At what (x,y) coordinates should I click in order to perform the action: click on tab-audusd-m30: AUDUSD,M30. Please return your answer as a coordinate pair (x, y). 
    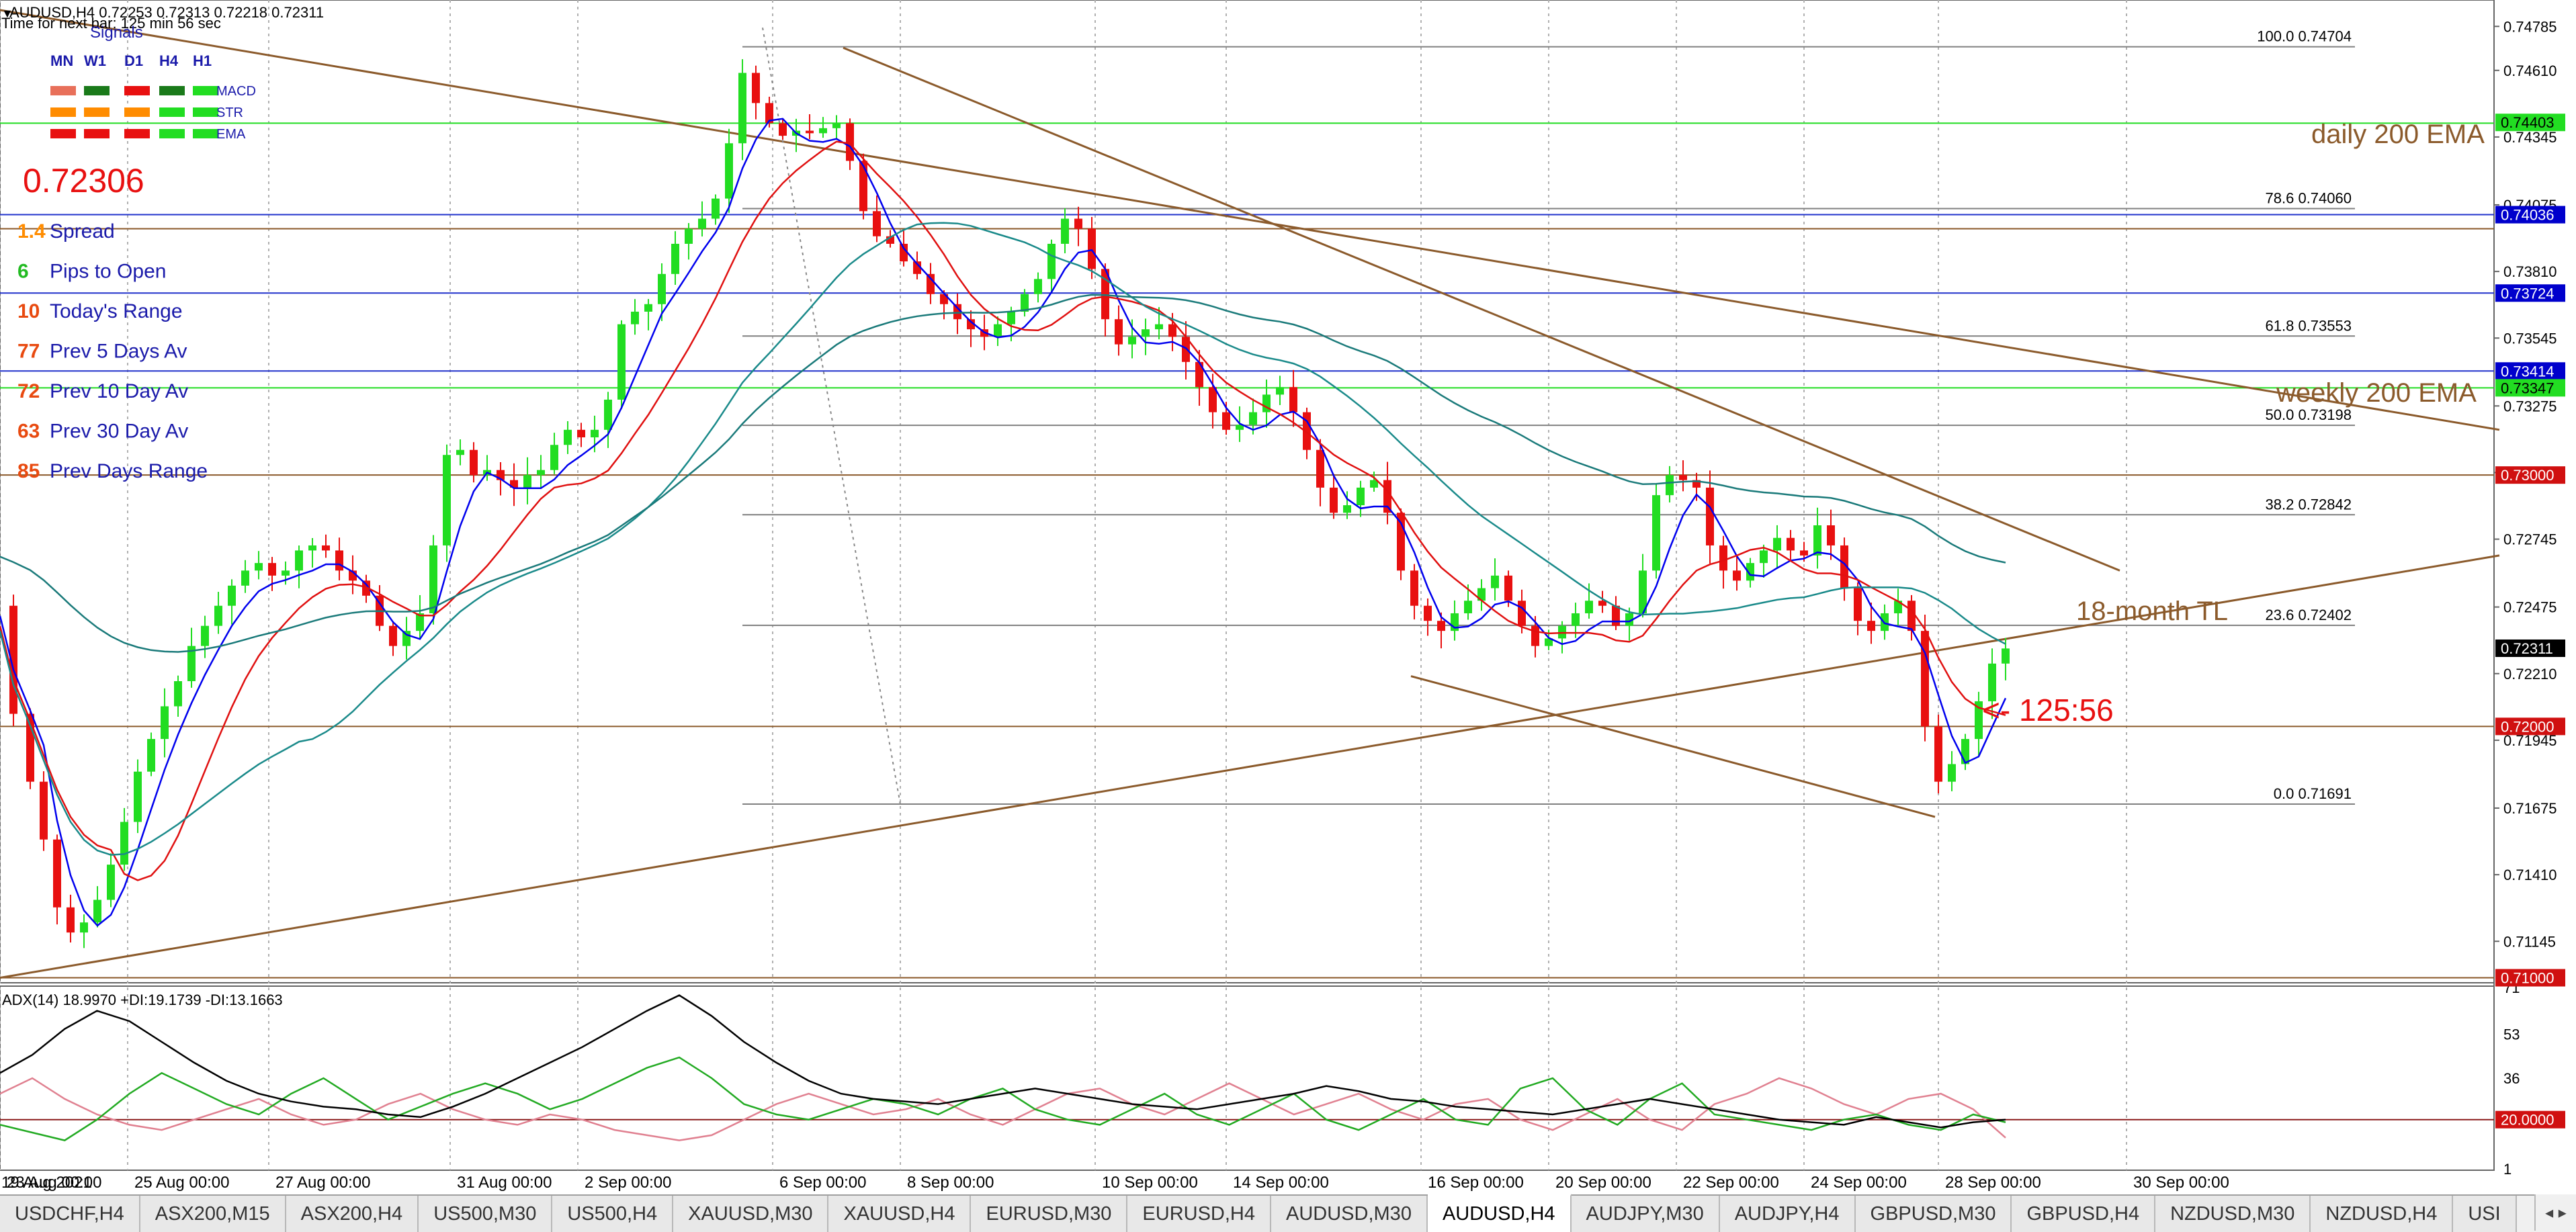
    Looking at the image, I should click on (1349, 1214).